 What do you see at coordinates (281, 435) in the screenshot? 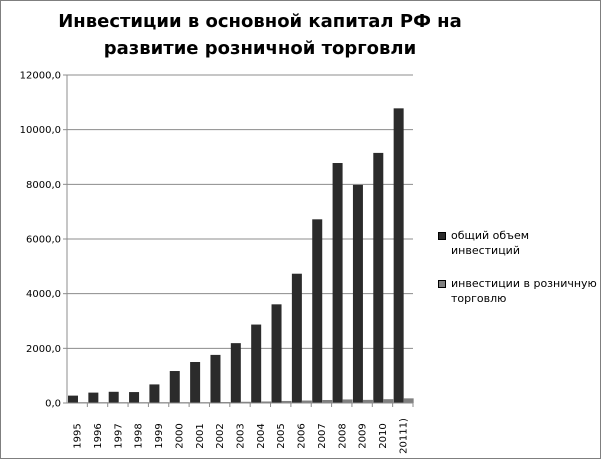
I see `x-tick-label: 2005` at bounding box center [281, 435].